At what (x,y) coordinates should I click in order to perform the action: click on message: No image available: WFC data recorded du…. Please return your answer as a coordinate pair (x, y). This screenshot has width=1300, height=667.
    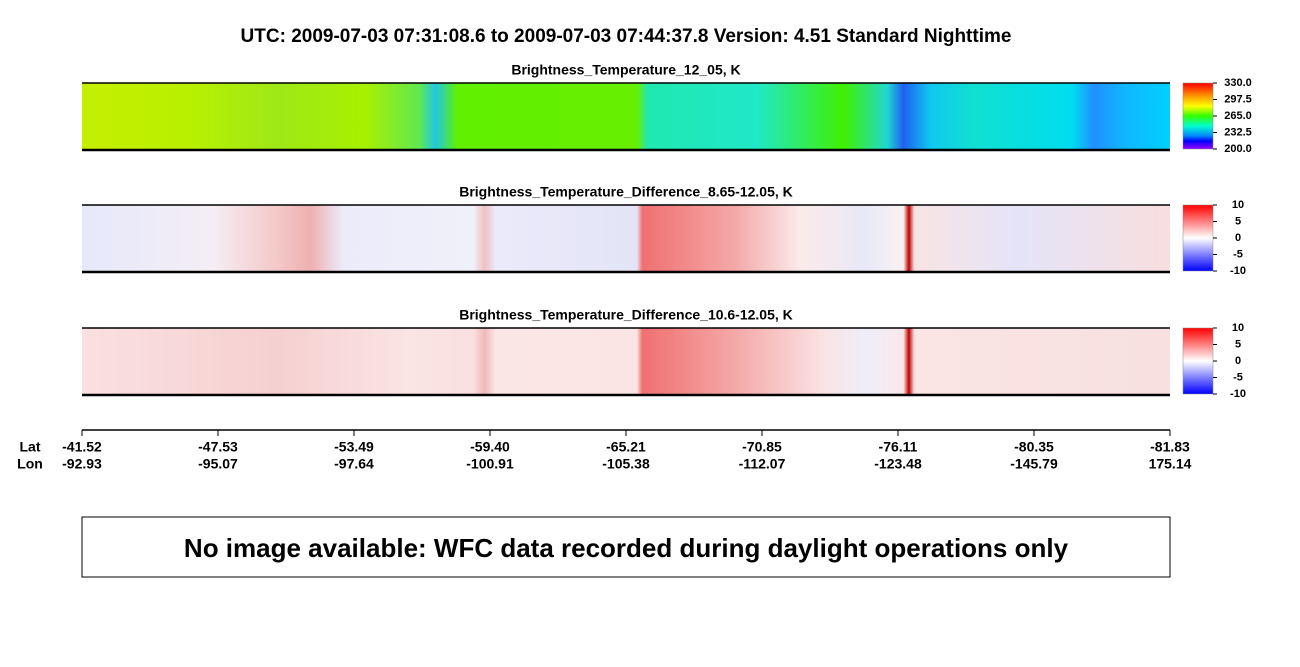
    Looking at the image, I should click on (626, 548).